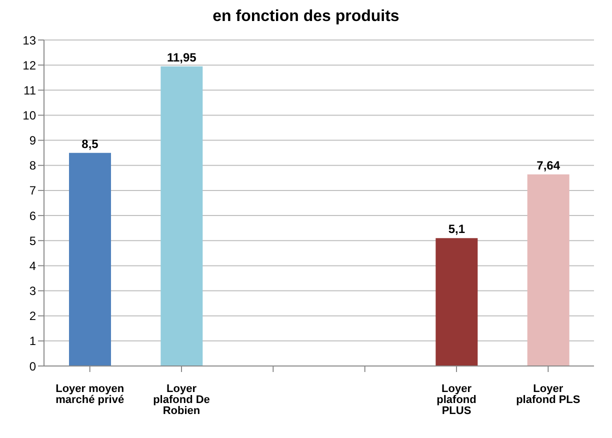  What do you see at coordinates (32, 341) in the screenshot?
I see `y-tick-label: 1` at bounding box center [32, 341].